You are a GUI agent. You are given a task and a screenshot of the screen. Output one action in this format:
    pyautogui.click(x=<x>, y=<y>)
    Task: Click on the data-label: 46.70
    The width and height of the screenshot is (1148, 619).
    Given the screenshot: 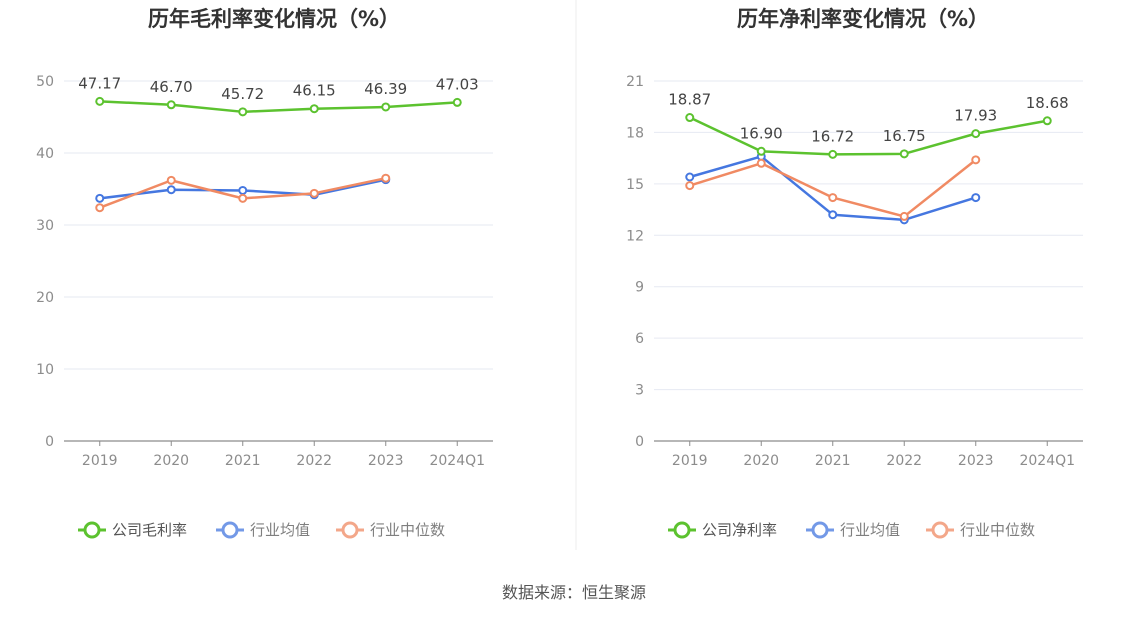 What is the action you would take?
    pyautogui.click(x=171, y=87)
    